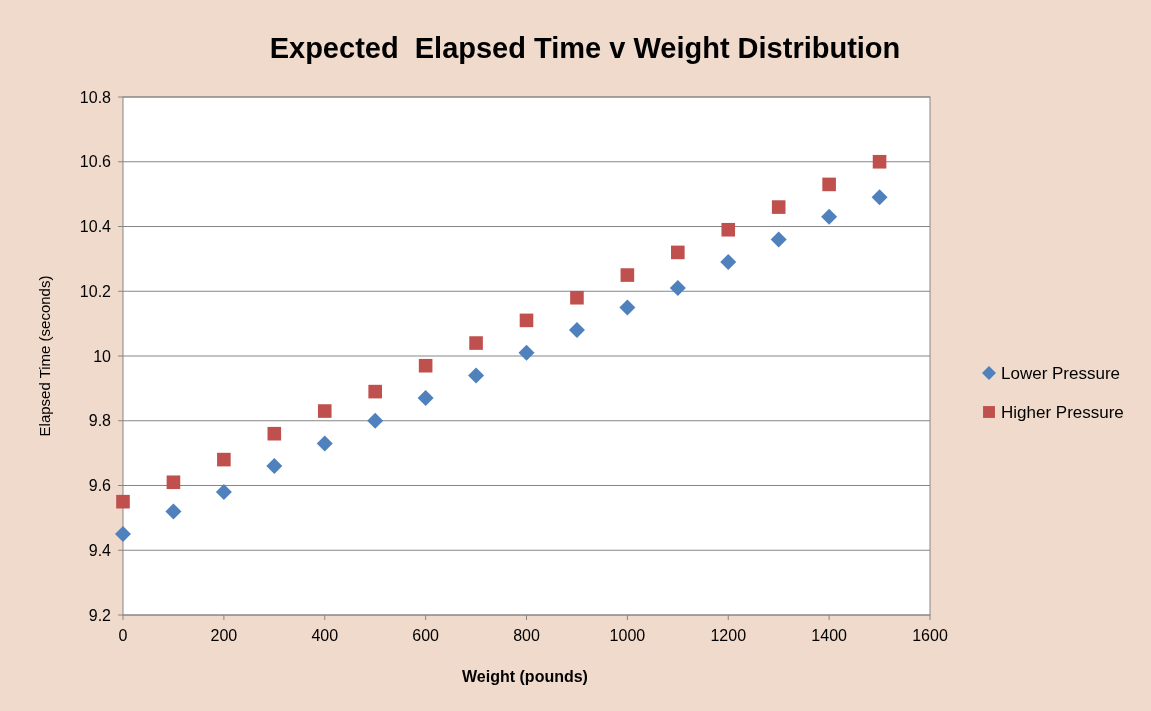 Image resolution: width=1151 pixels, height=711 pixels. I want to click on y-tick-label: 10, so click(102, 356).